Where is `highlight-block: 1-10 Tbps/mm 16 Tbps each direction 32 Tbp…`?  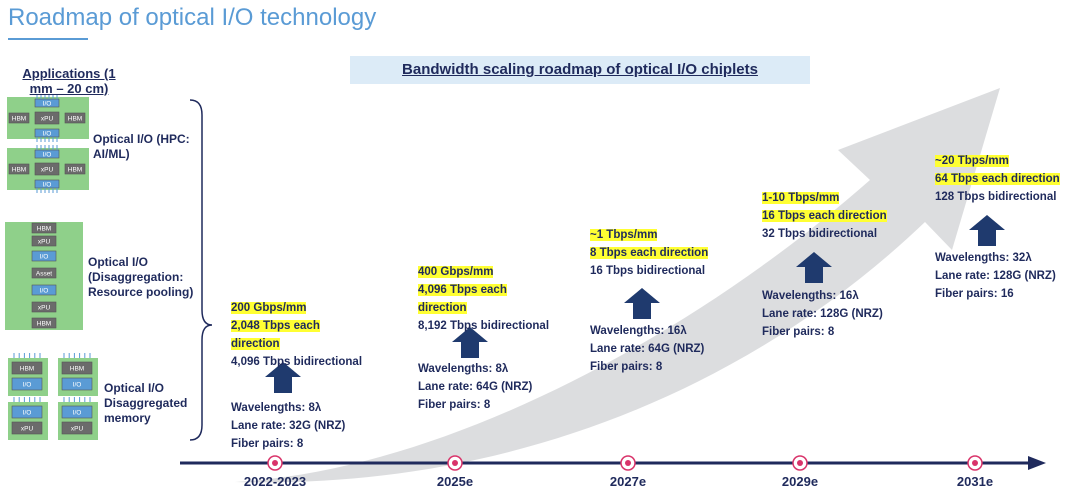 highlight-block: 1-10 Tbps/mm 16 Tbps each direction 32 Tbp… is located at coordinates (857, 216).